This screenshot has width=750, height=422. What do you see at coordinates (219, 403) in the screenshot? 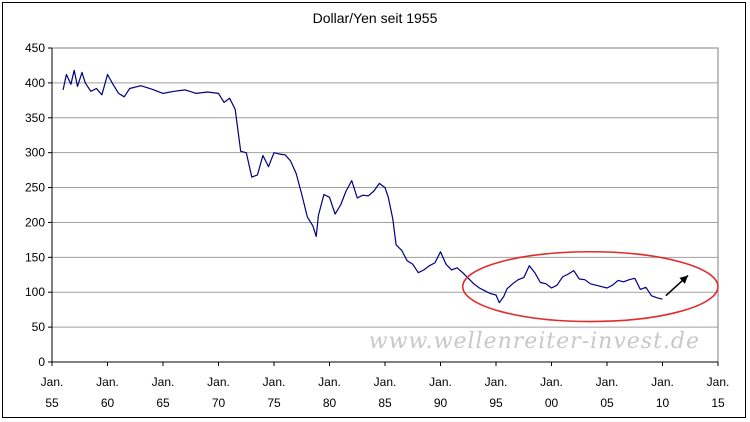
I see `x-tick-label-bottom: 70` at bounding box center [219, 403].